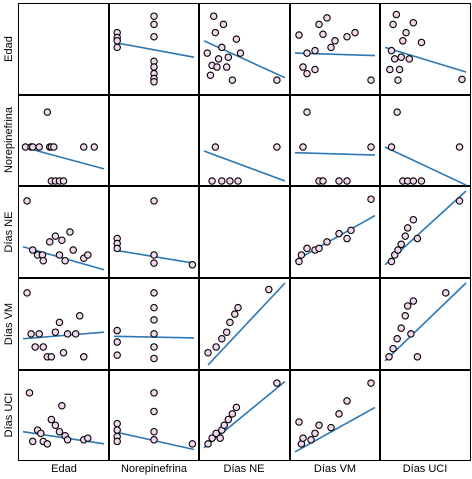  Describe the element at coordinates (9, 232) in the screenshot. I see `row-label-dias-ne: Días NE` at that location.